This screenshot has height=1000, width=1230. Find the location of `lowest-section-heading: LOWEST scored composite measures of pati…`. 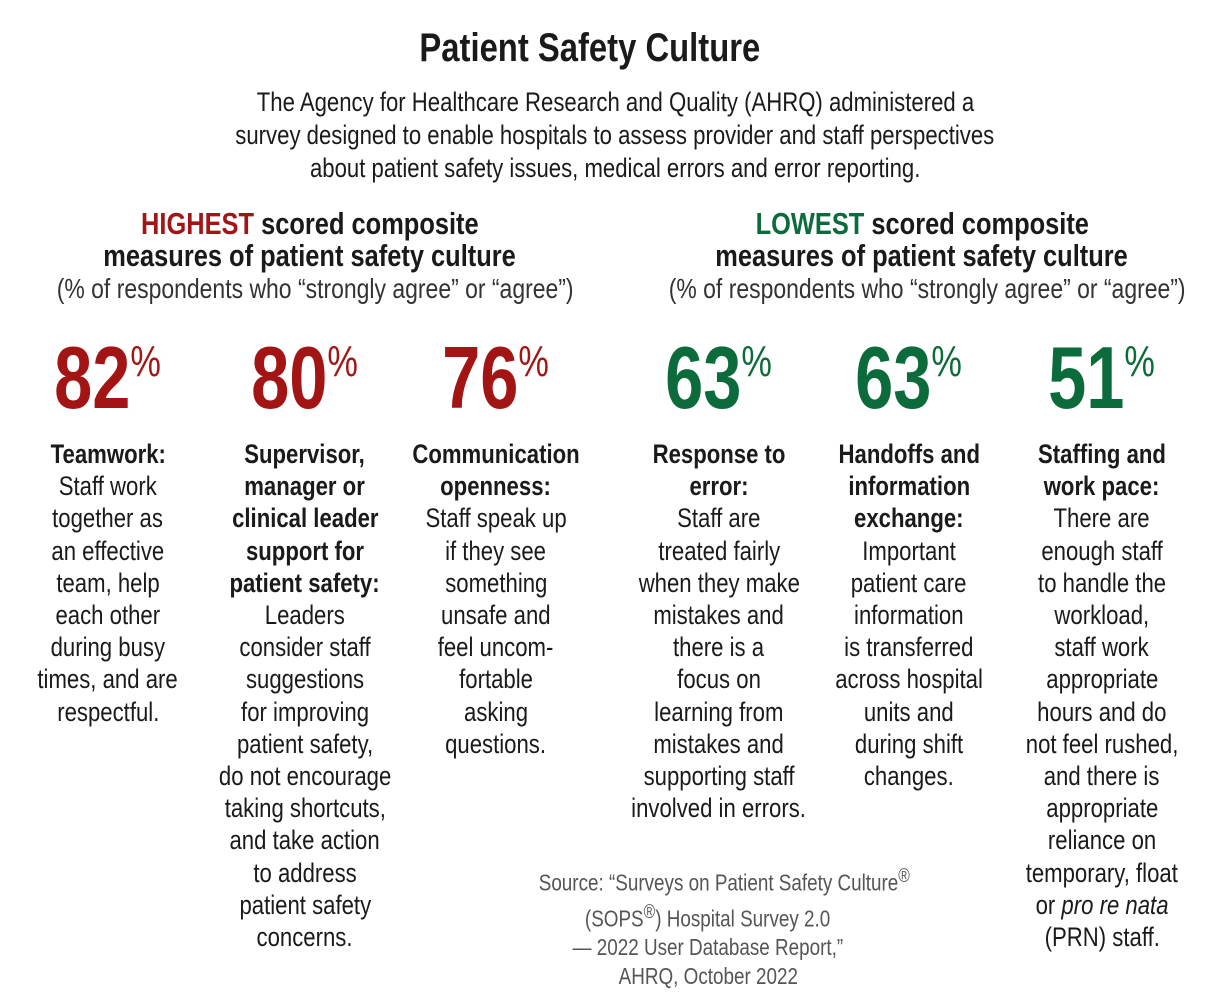

lowest-section-heading: LOWEST scored composite measures of pati… is located at coordinates (927, 255).